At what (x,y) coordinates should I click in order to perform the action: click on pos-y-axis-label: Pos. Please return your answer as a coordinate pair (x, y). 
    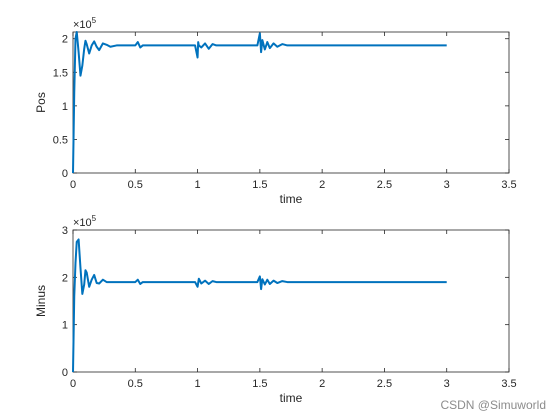
    Looking at the image, I should click on (41, 102).